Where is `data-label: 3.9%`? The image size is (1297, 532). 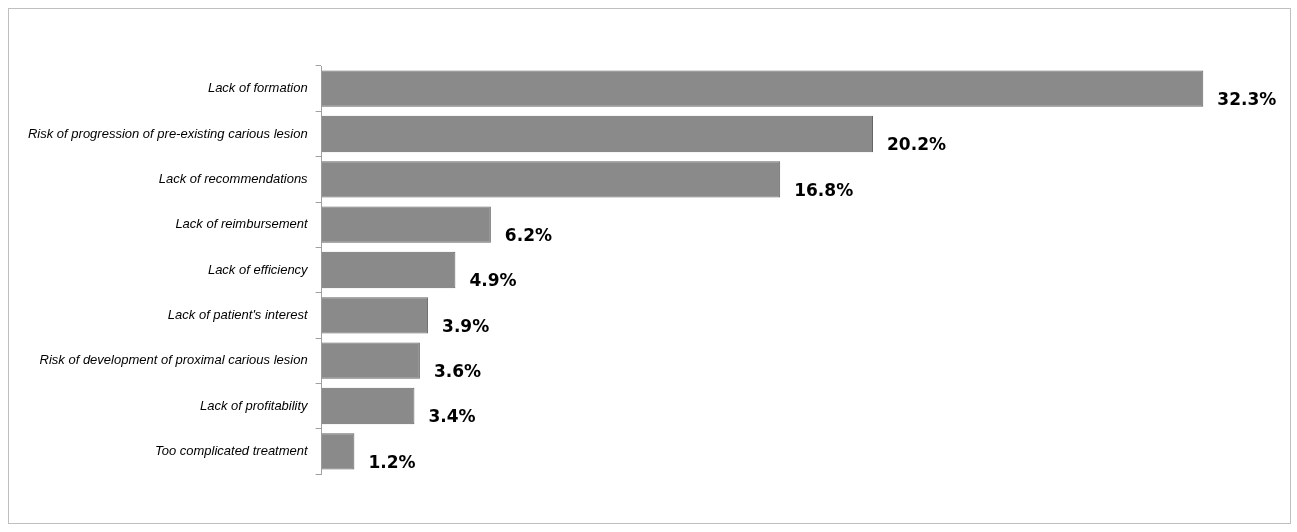
data-label: 3.9% is located at coordinates (466, 325).